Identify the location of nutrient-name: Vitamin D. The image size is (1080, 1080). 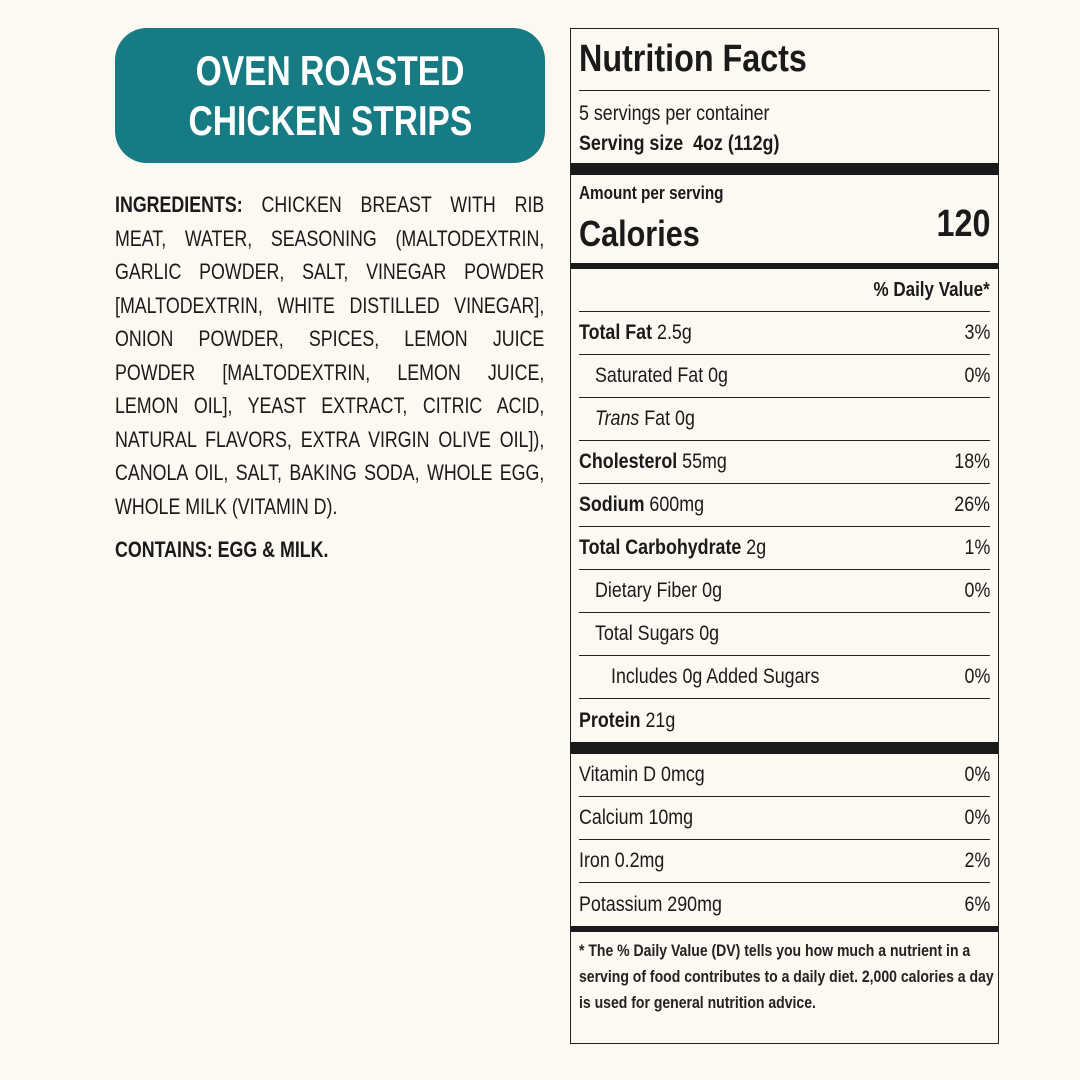
(618, 774).